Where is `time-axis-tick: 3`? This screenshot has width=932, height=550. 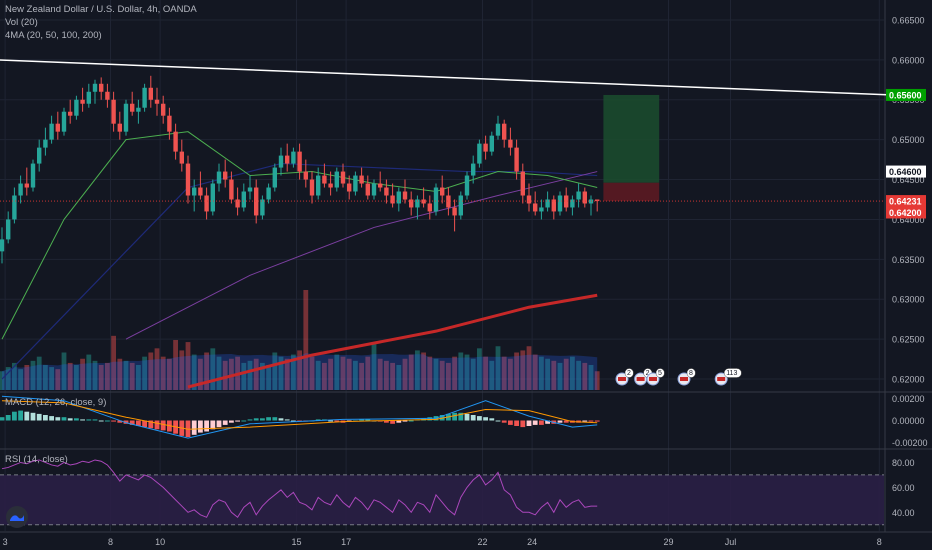
time-axis-tick: 3 is located at coordinates (5, 542).